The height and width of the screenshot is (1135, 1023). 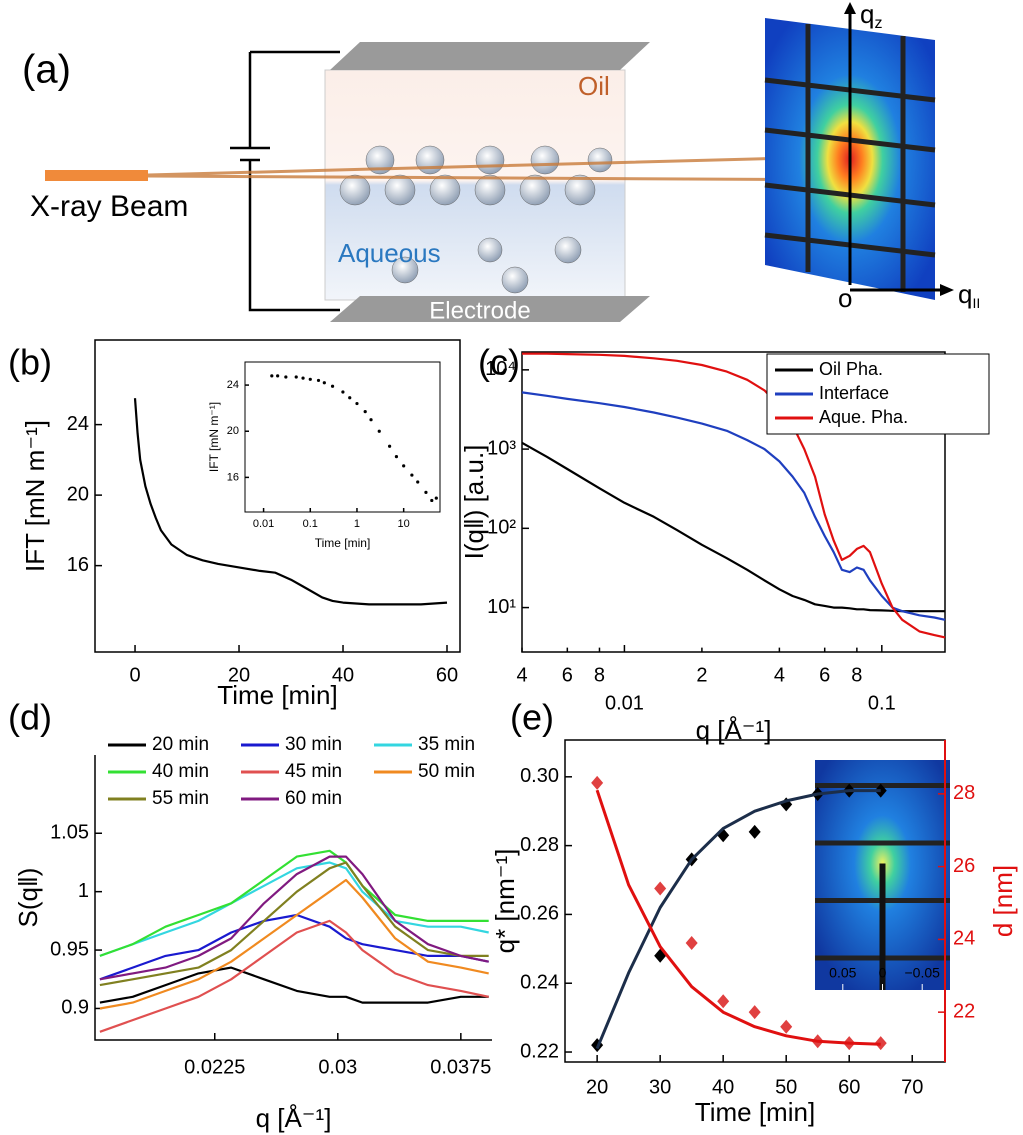 I want to click on q-axes, so click(x=896, y=151).